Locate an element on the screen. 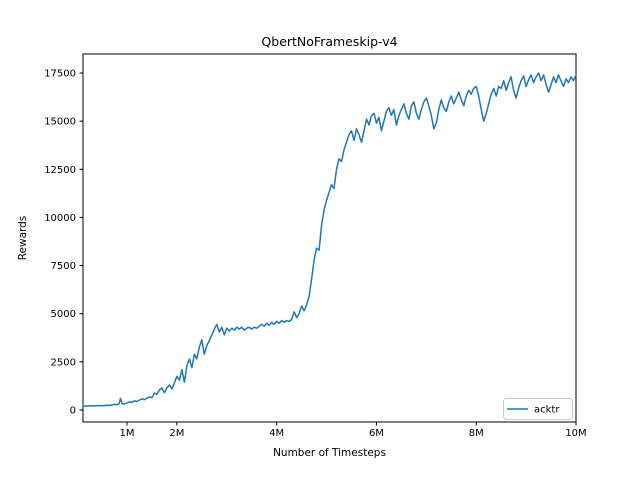  x-tick-label: 2M is located at coordinates (176, 433).